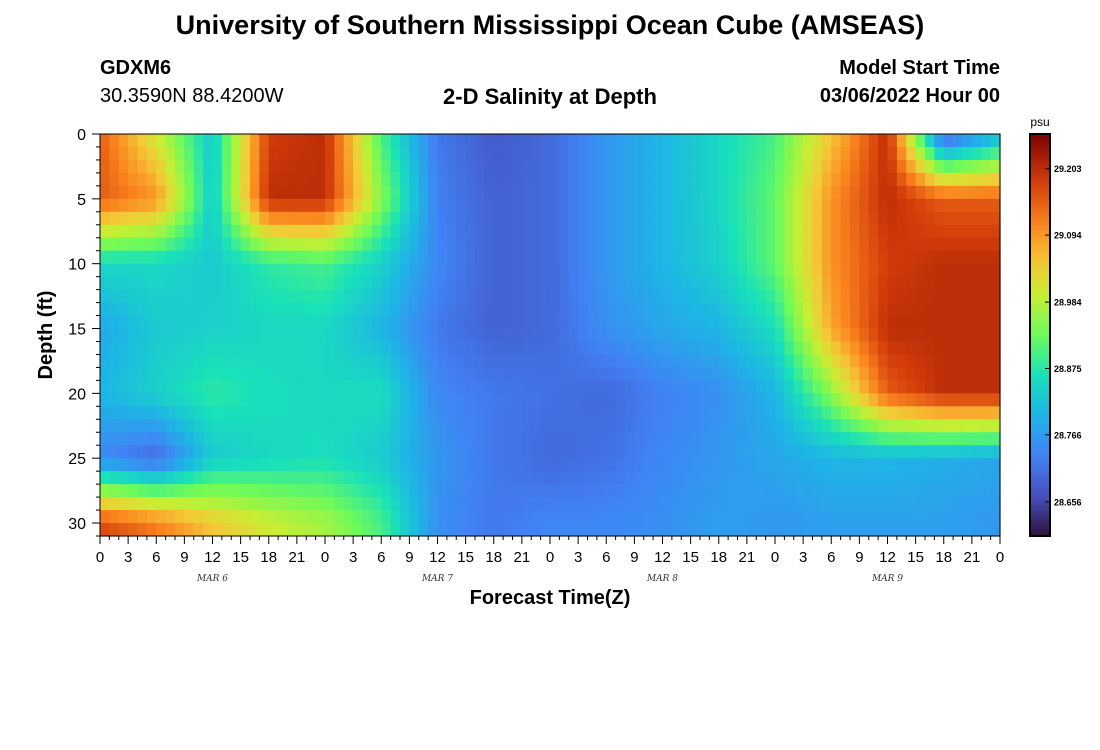 This screenshot has width=1100, height=750. Describe the element at coordinates (775, 557) in the screenshot. I see `x-tick-label: 0` at that location.